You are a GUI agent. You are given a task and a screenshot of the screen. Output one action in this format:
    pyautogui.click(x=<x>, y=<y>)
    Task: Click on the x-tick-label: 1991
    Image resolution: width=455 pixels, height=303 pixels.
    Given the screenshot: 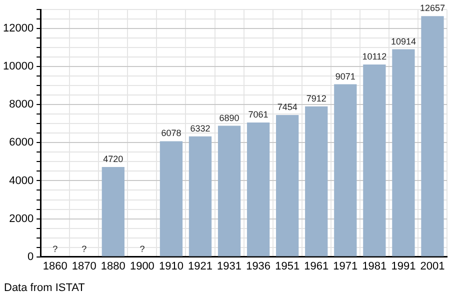 What is the action you would take?
    pyautogui.click(x=403, y=266)
    